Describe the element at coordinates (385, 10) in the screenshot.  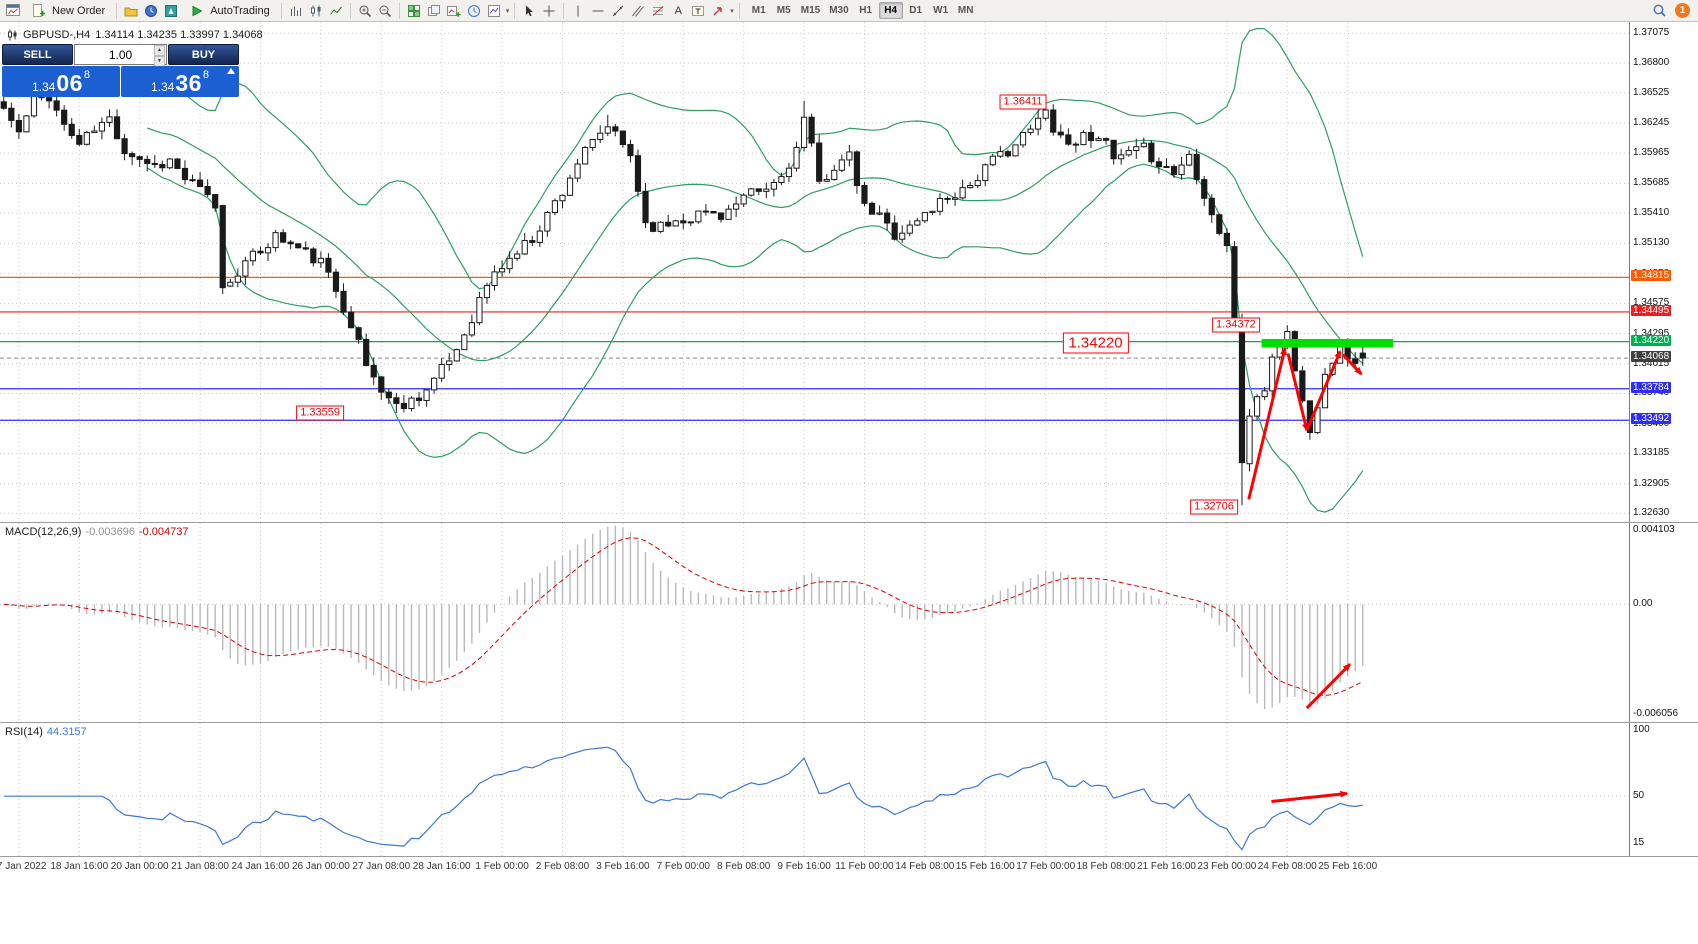
I see `zoom-out-icon` at that location.